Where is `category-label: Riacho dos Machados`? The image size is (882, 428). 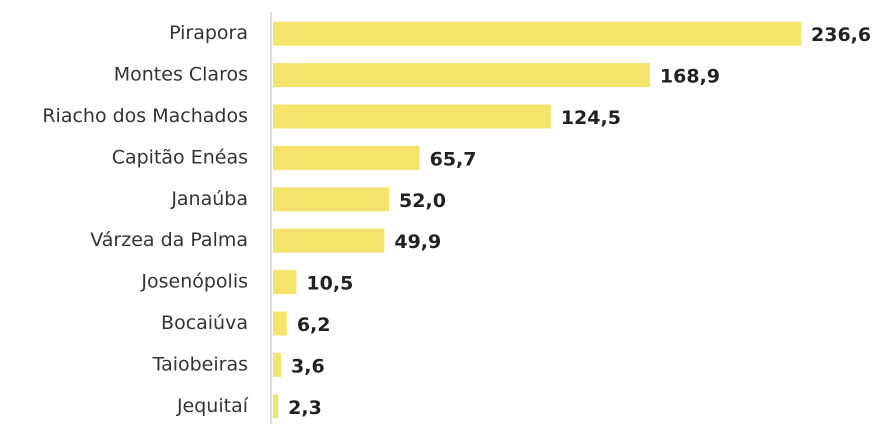 category-label: Riacho dos Machados is located at coordinates (145, 116).